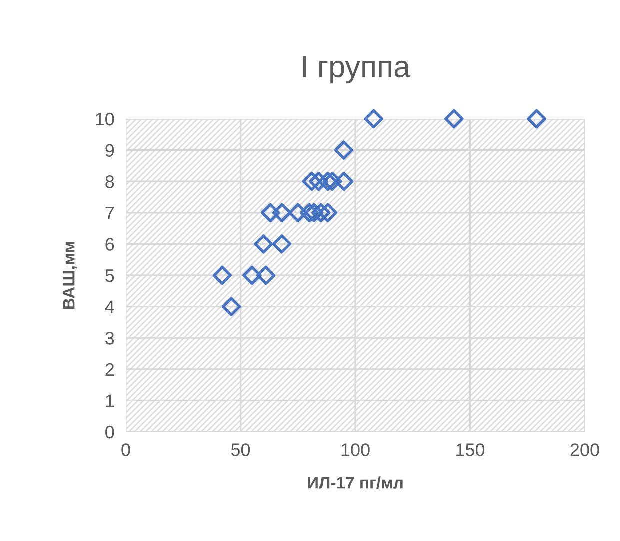 The height and width of the screenshot is (541, 620). Describe the element at coordinates (110, 432) in the screenshot. I see `y-tick-label: 0` at that location.